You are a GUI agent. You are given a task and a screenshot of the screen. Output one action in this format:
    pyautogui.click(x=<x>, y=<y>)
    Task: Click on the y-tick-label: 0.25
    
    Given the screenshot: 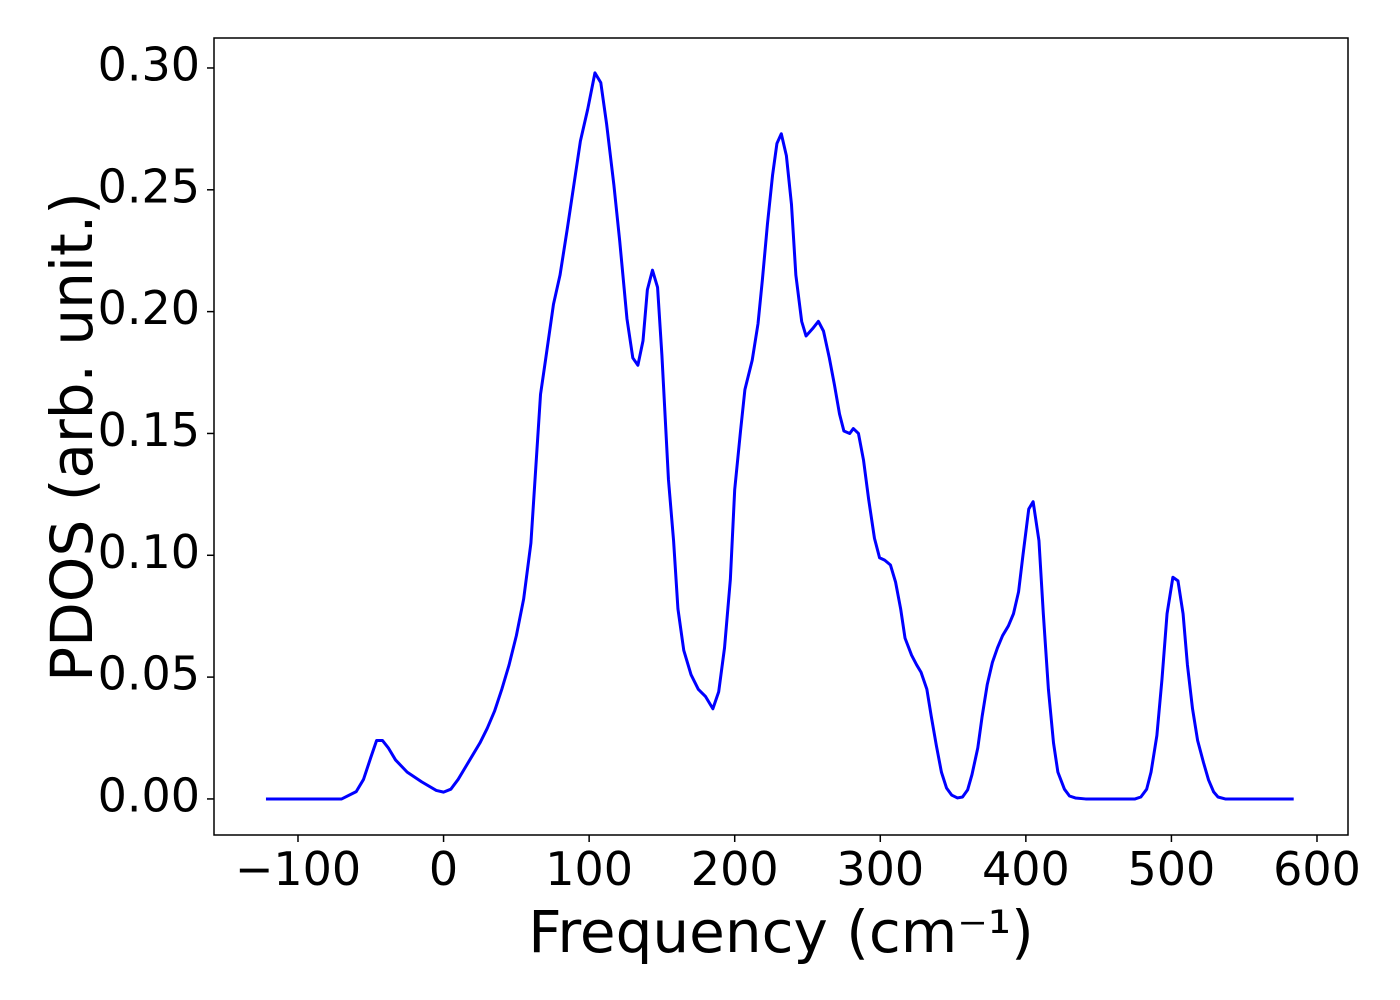 What is the action you would take?
    pyautogui.click(x=149, y=186)
    